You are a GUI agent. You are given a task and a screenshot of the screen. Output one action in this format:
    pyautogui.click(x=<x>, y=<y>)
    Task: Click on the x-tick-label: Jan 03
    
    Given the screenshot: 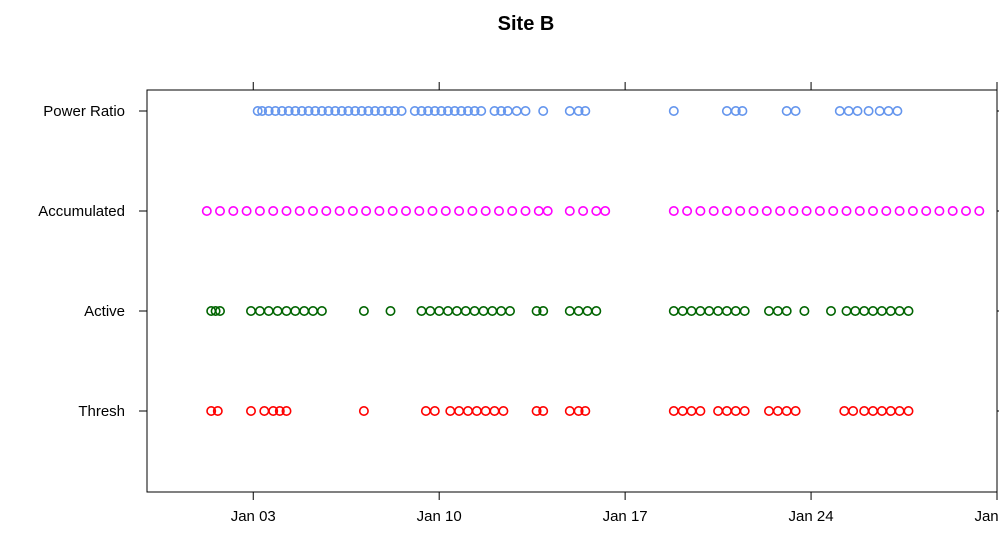 What is the action you would take?
    pyautogui.click(x=253, y=516)
    